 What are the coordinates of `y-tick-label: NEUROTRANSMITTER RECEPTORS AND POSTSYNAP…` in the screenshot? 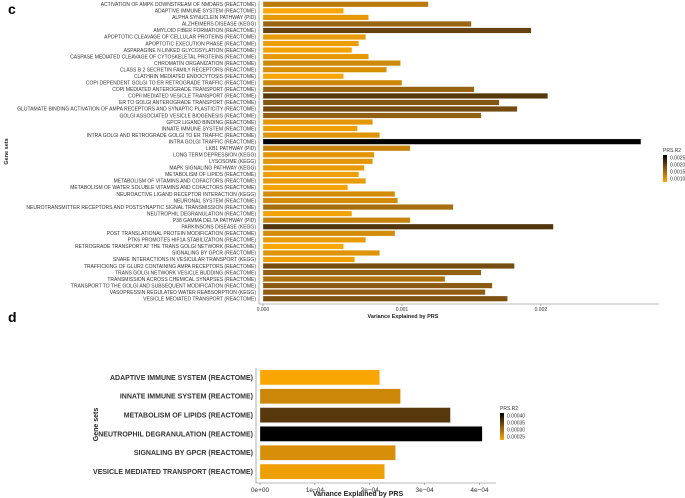 It's located at (141, 208).